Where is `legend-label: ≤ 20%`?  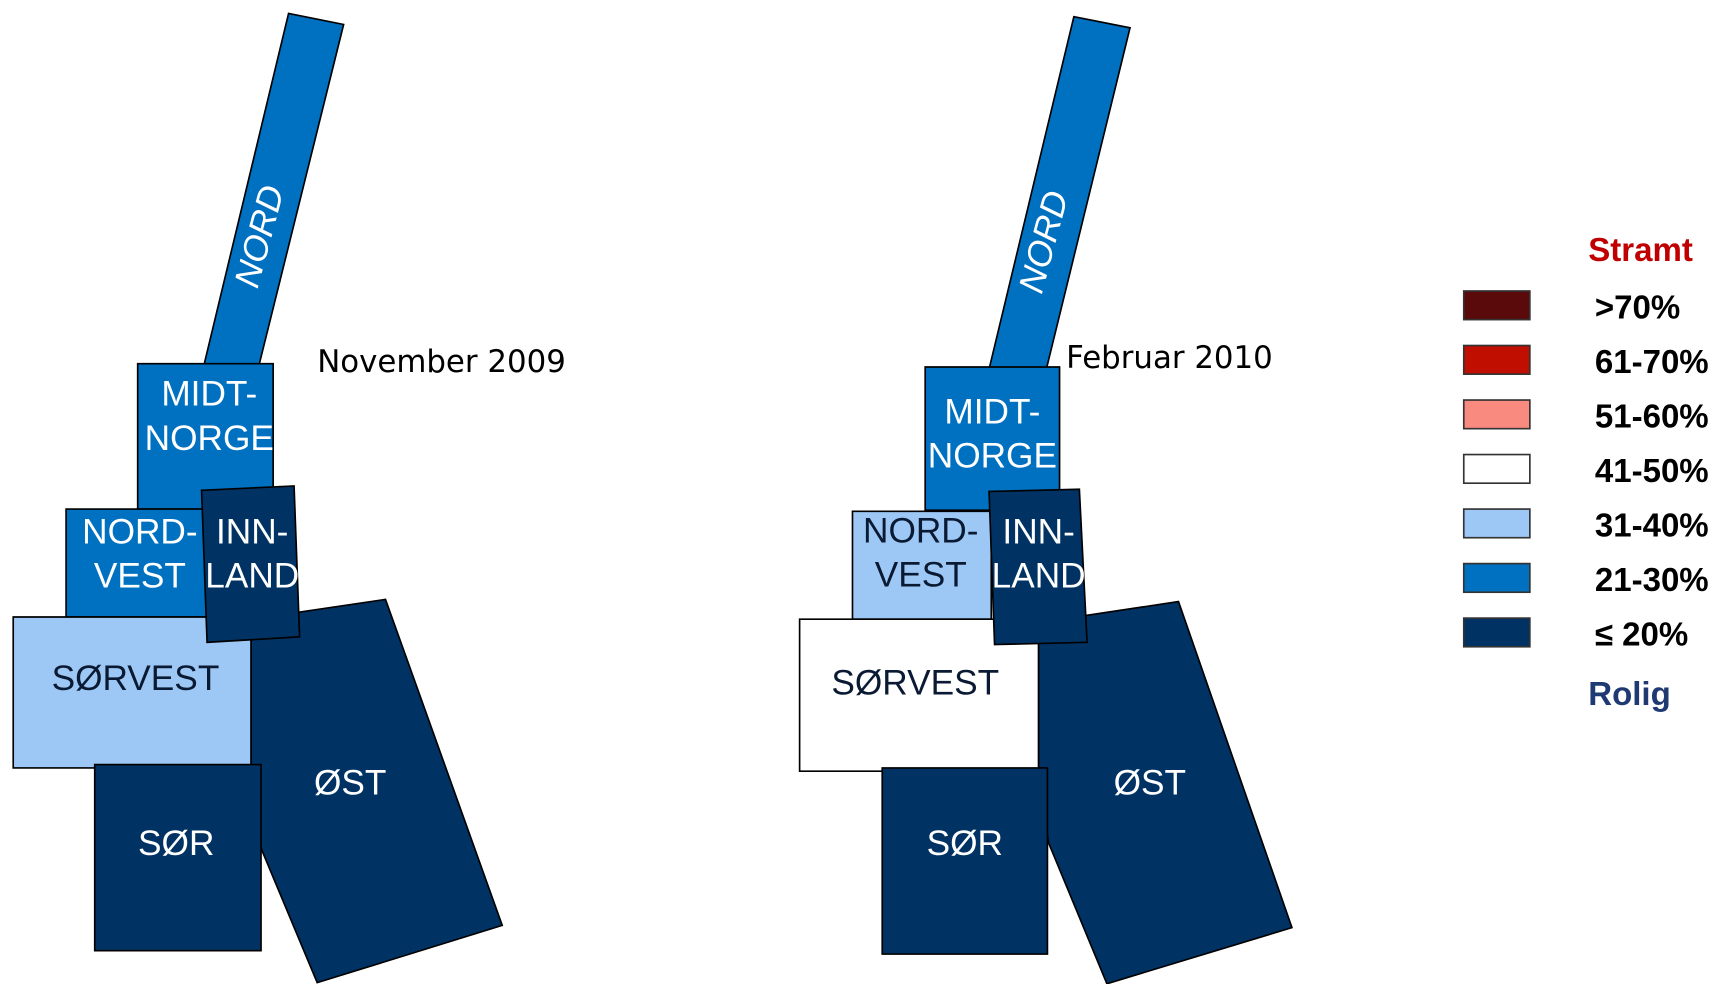
legend-label: ≤ 20% is located at coordinates (1641, 635).